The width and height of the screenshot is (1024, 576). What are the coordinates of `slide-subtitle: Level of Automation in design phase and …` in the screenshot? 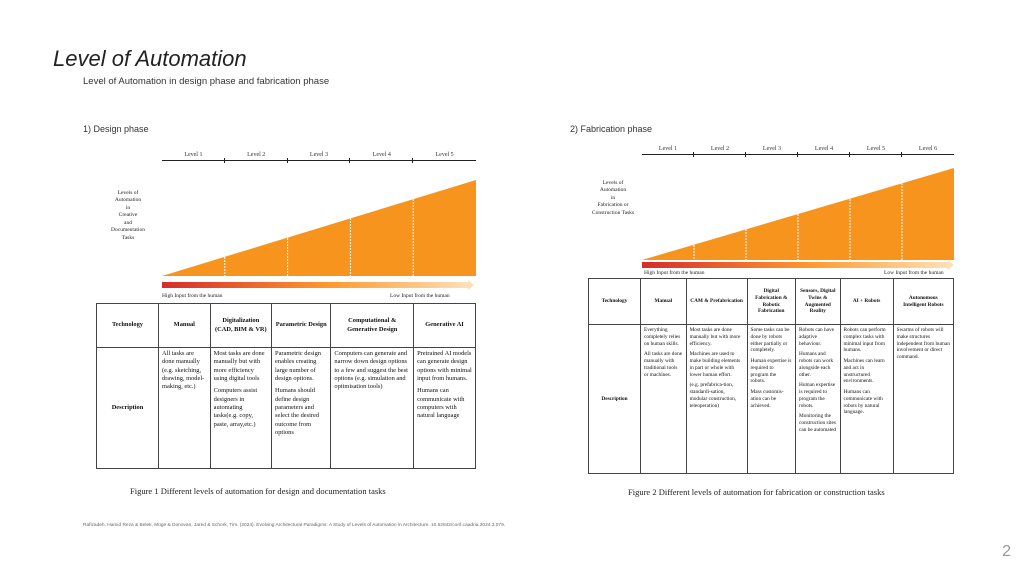 It's located at (206, 81).